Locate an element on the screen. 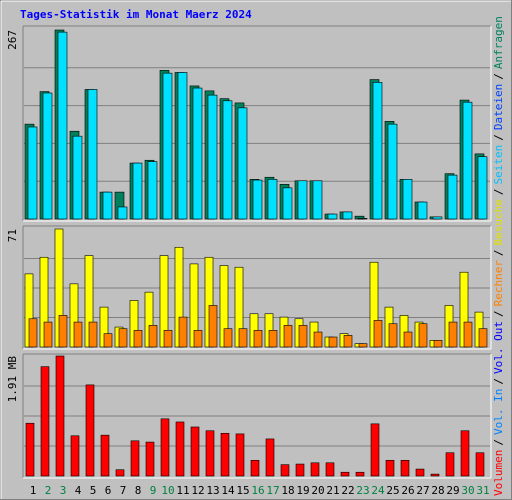 The height and width of the screenshot is (500, 512). legend-item: Anfragen is located at coordinates (498, 42).